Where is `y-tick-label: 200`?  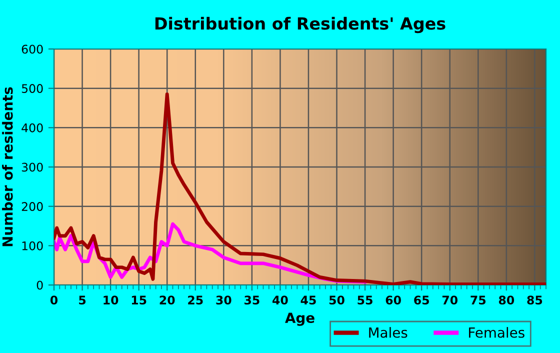
y-tick-label: 200 is located at coordinates (32, 206).